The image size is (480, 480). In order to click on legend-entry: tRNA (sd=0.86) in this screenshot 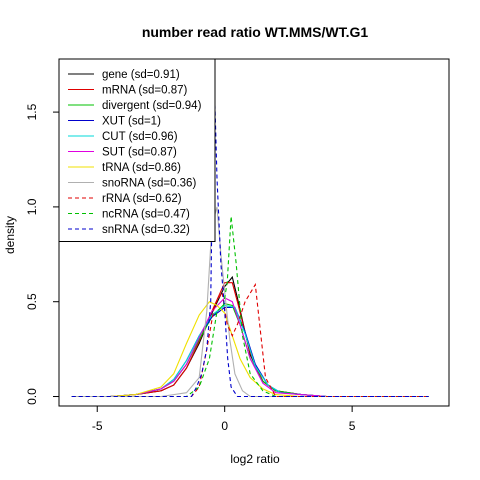, I will do `click(141, 168)`.